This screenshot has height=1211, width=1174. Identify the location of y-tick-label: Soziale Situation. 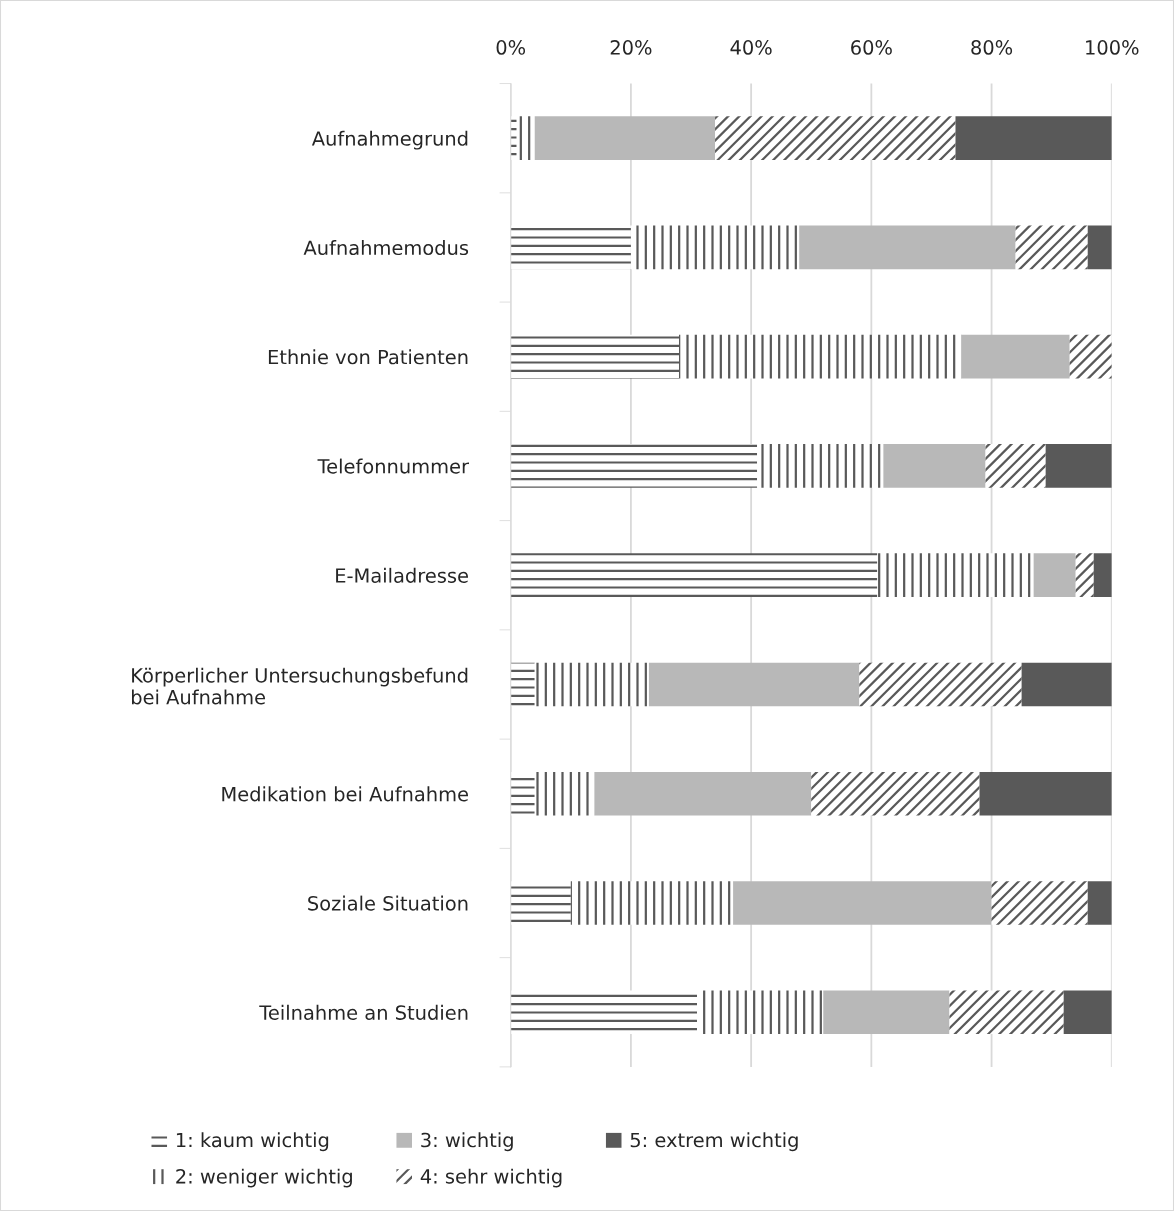
(388, 903).